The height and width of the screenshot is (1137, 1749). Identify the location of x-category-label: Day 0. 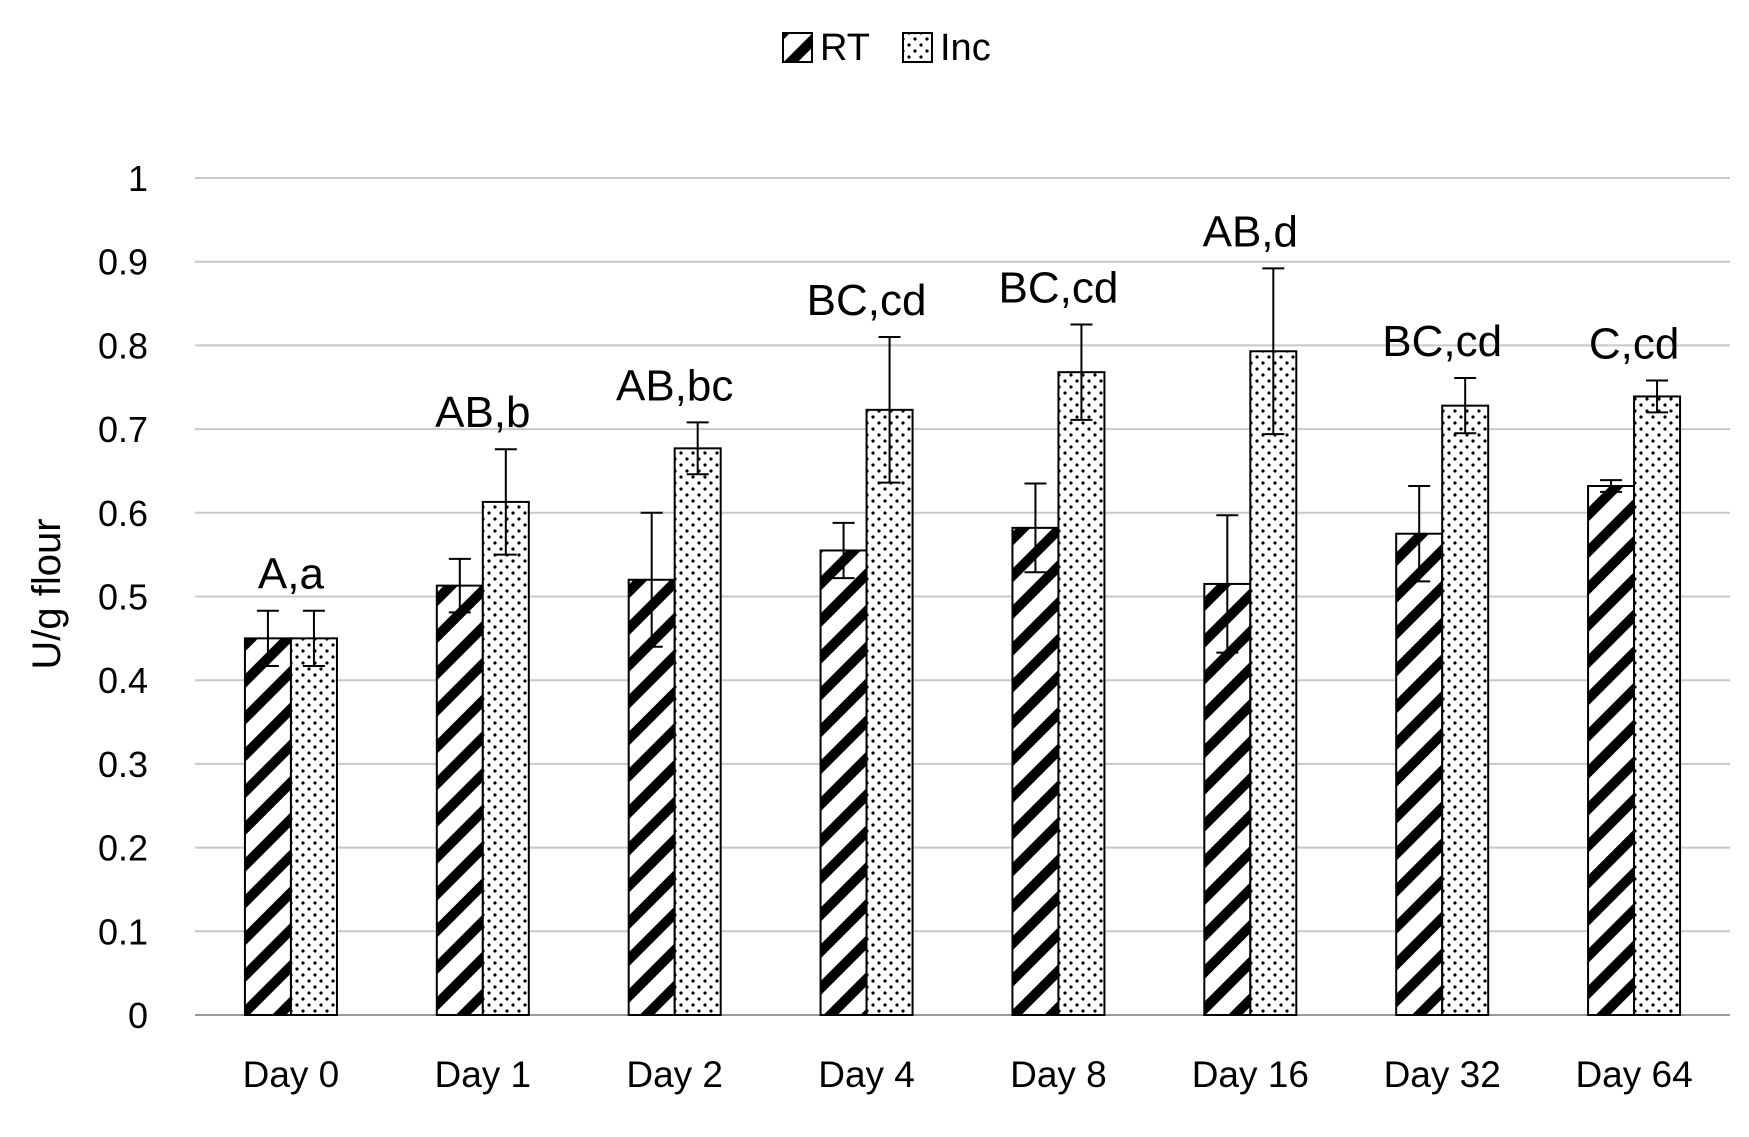
(291, 1074).